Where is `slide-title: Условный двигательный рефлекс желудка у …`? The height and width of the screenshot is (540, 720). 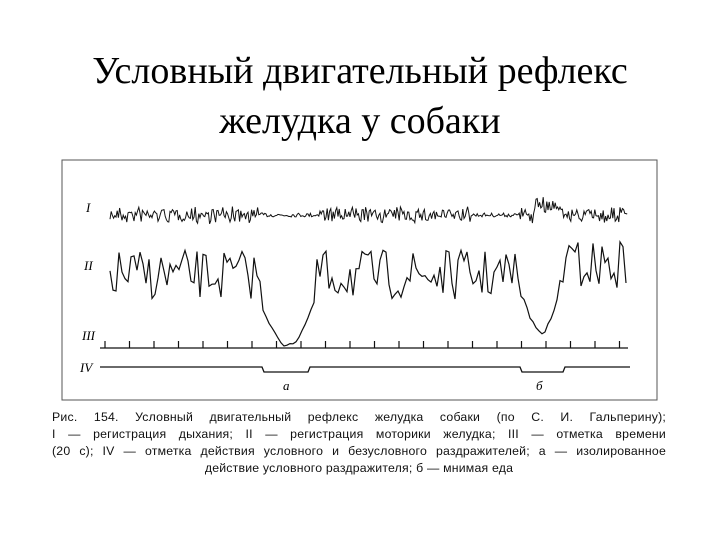 slide-title: Условный двигательный рефлекс желудка у … is located at coordinates (360, 96).